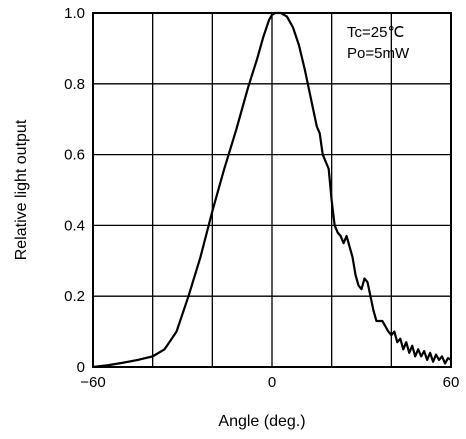  I want to click on y-tick-label: 0.8, so click(74, 84).